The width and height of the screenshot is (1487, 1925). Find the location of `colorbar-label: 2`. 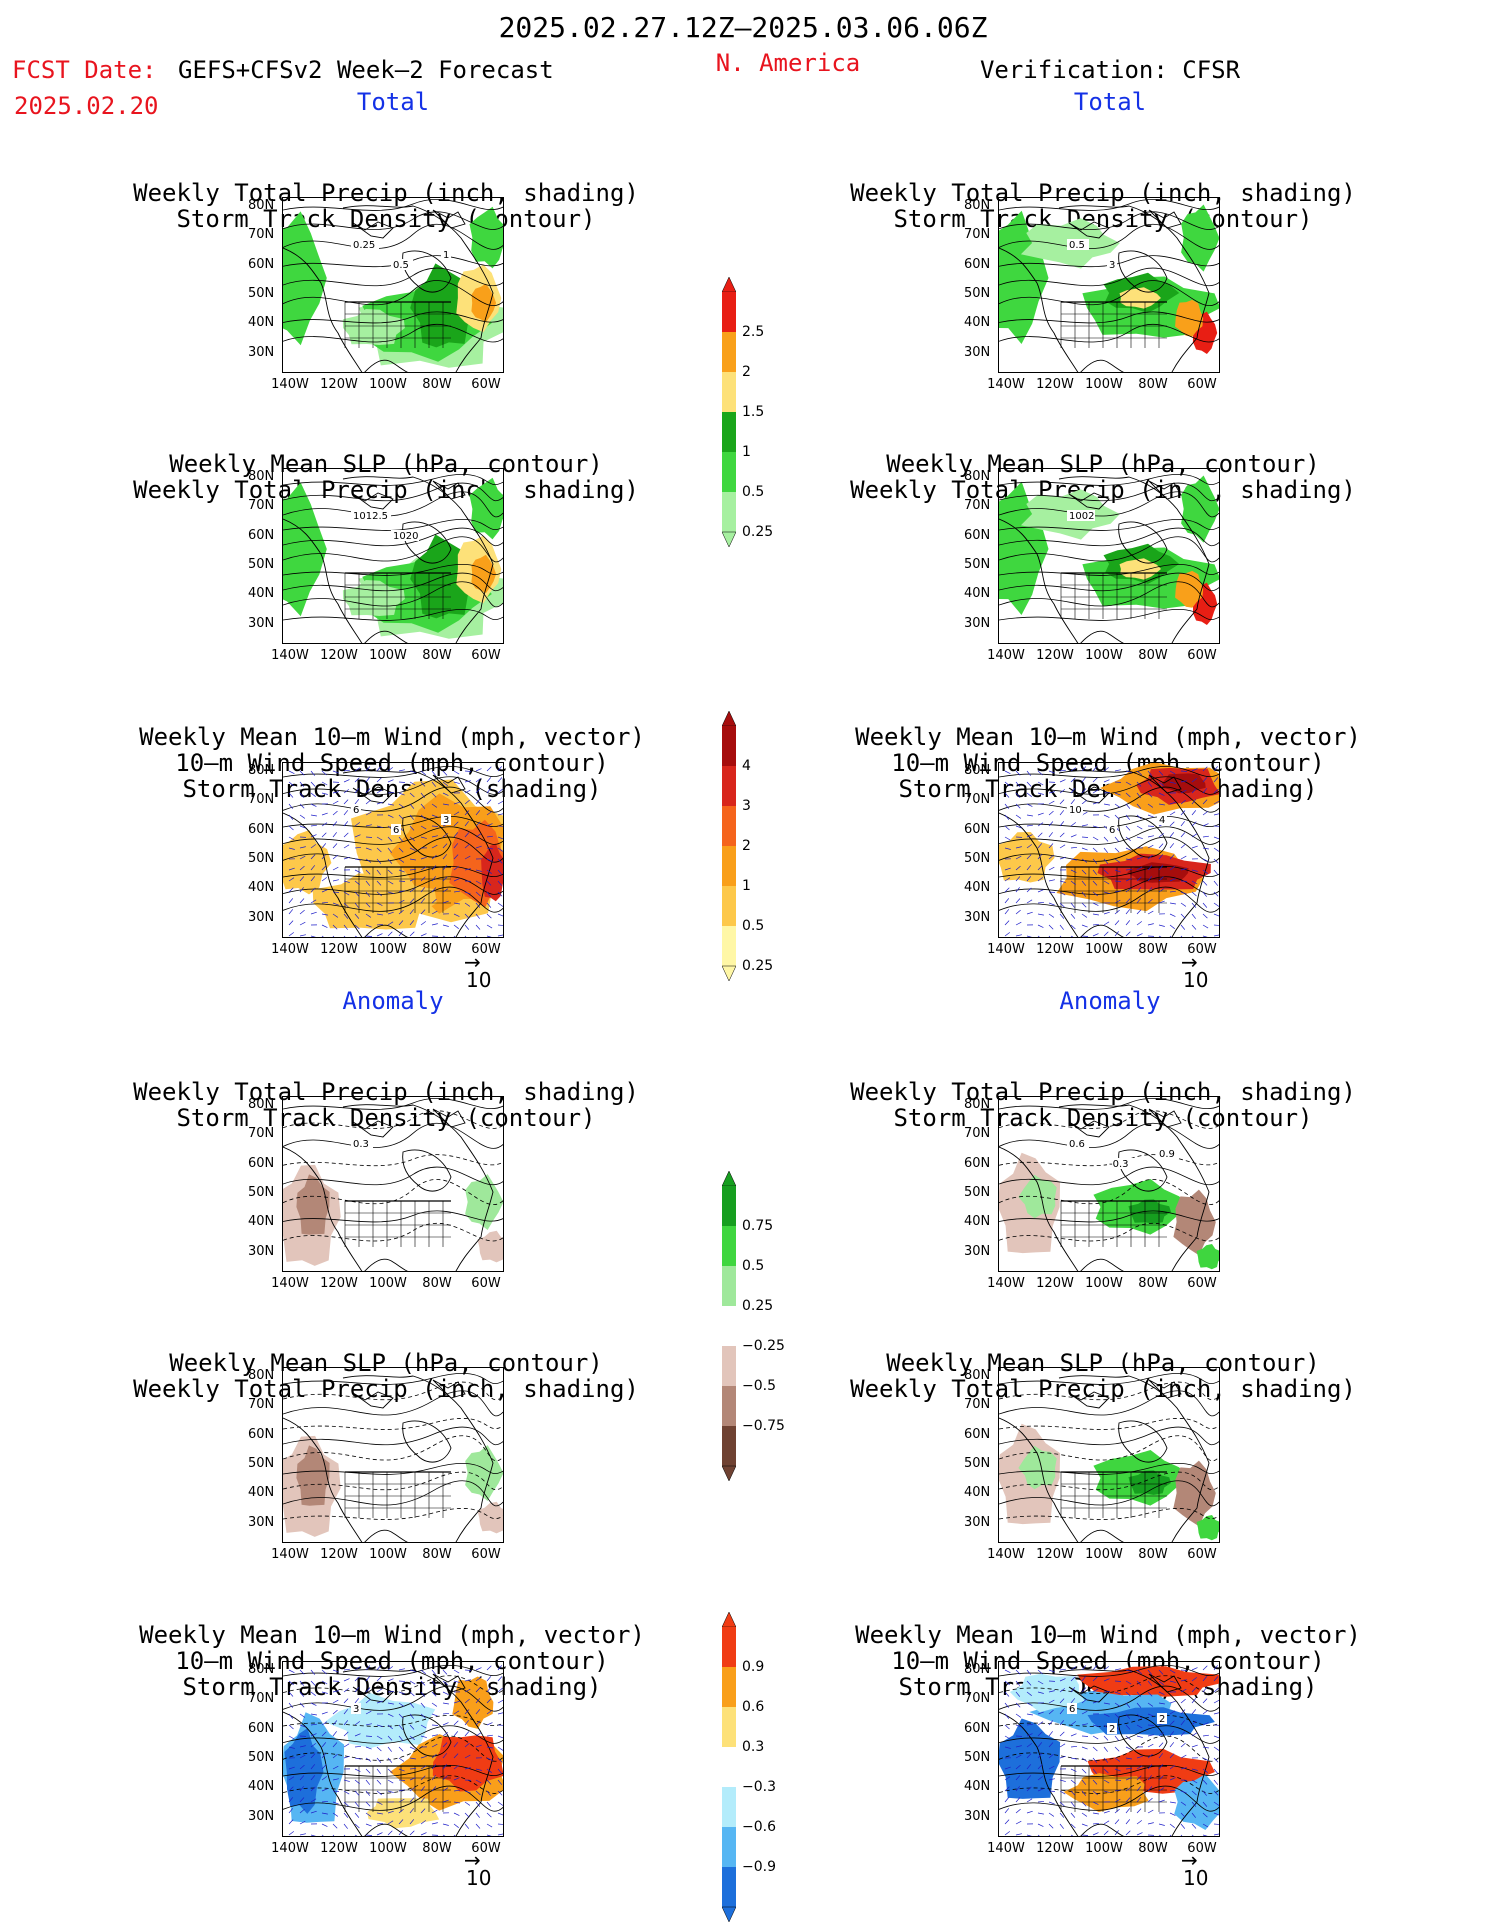

colorbar-label: 2 is located at coordinates (746, 846).